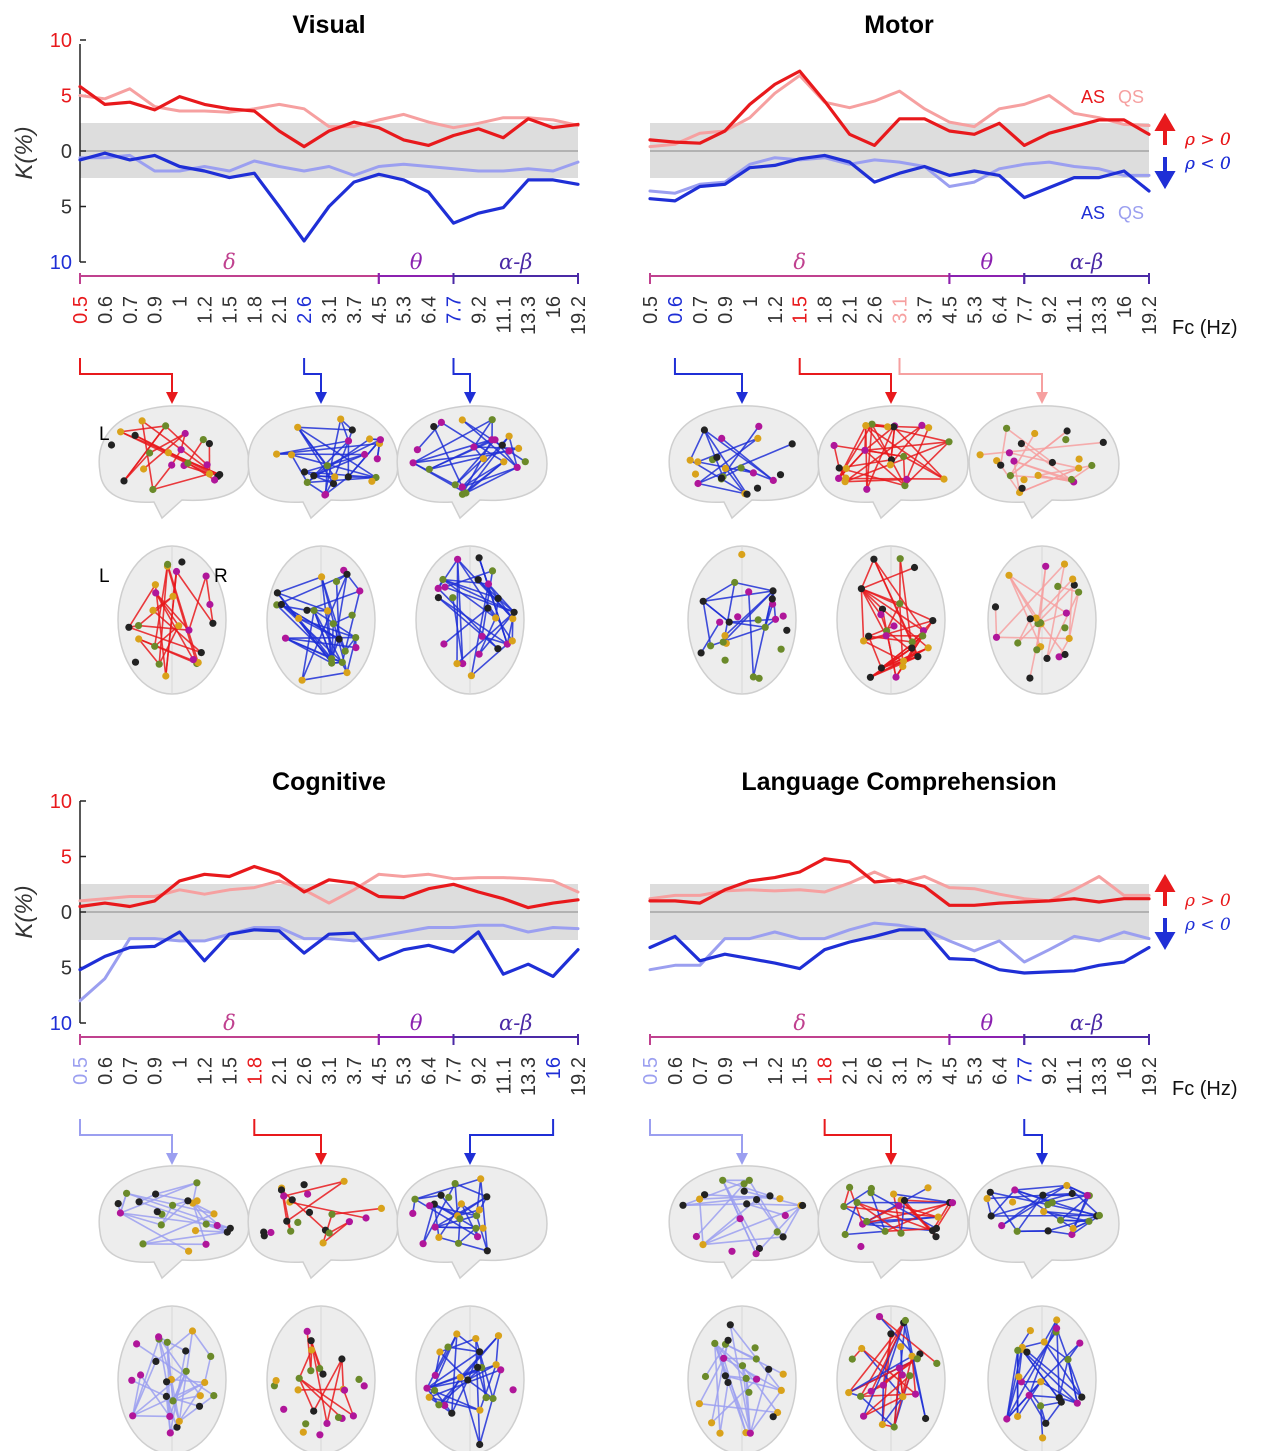 The image size is (1269, 1451). Describe the element at coordinates (416, 278) in the screenshot. I see `band-bracket-theta` at that location.